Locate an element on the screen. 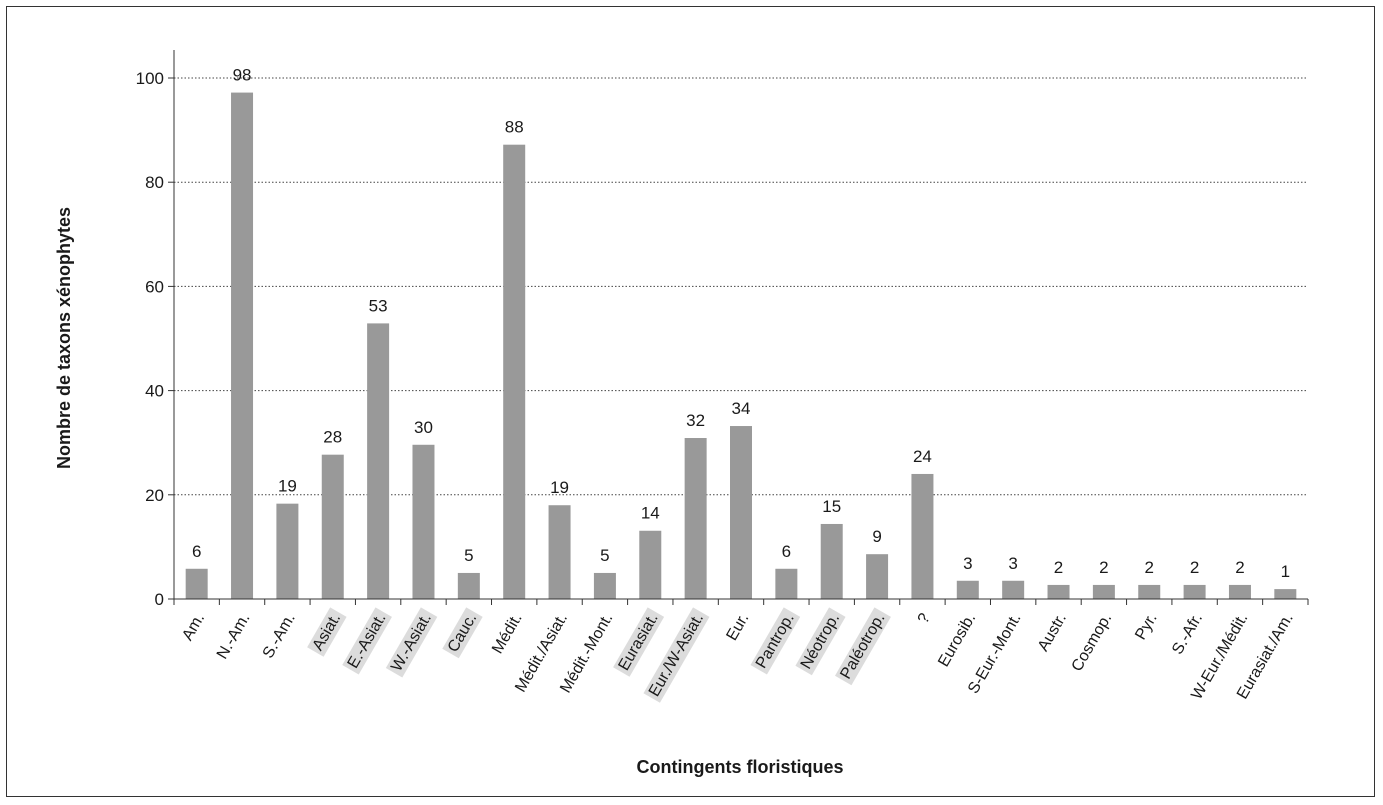  svg-text: Cauc. is located at coordinates (463, 633).